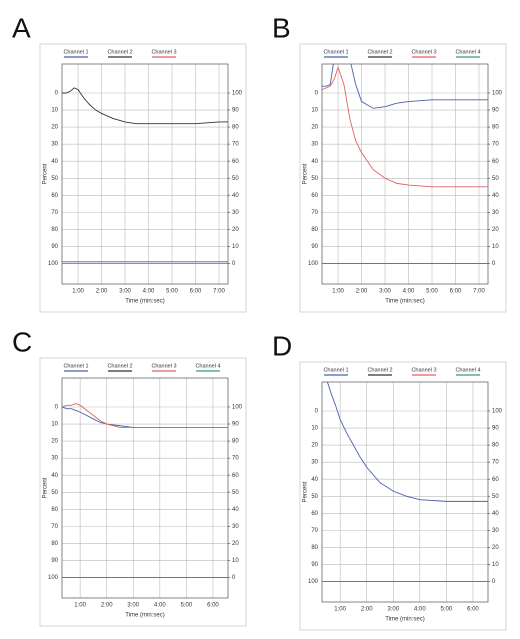 Image resolution: width=520 pixels, height=639 pixels. Describe the element at coordinates (144, 302) in the screenshot. I see `x-axis-title: Time (min:sec)` at that location.